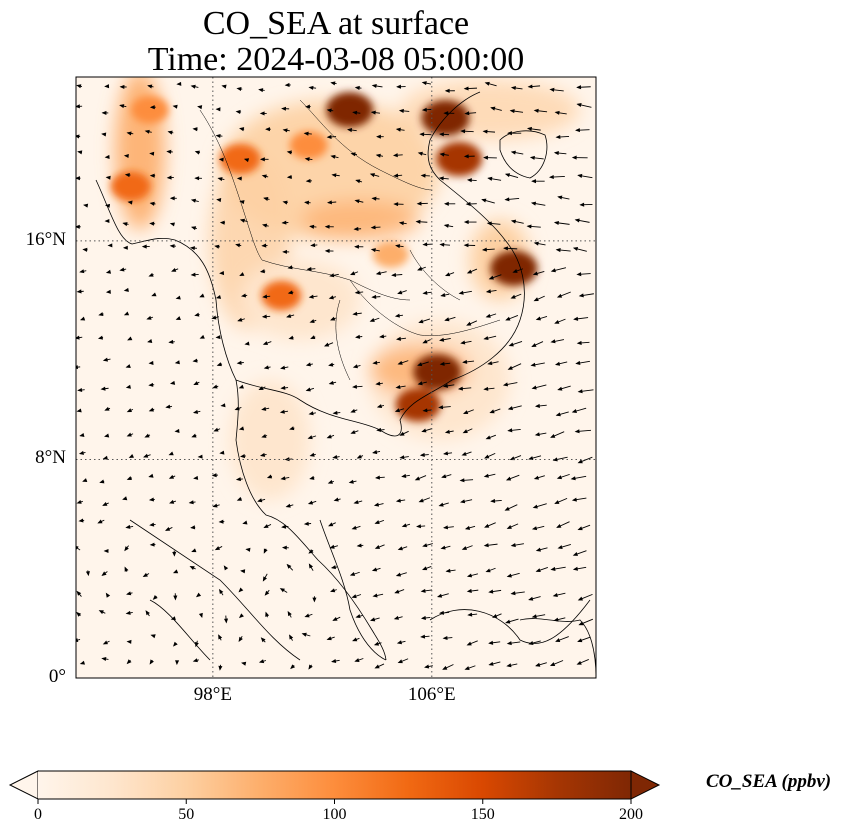 Image resolution: width=854 pixels, height=836 pixels. Describe the element at coordinates (150, 109) in the screenshot. I see `co-hotspot` at that location.